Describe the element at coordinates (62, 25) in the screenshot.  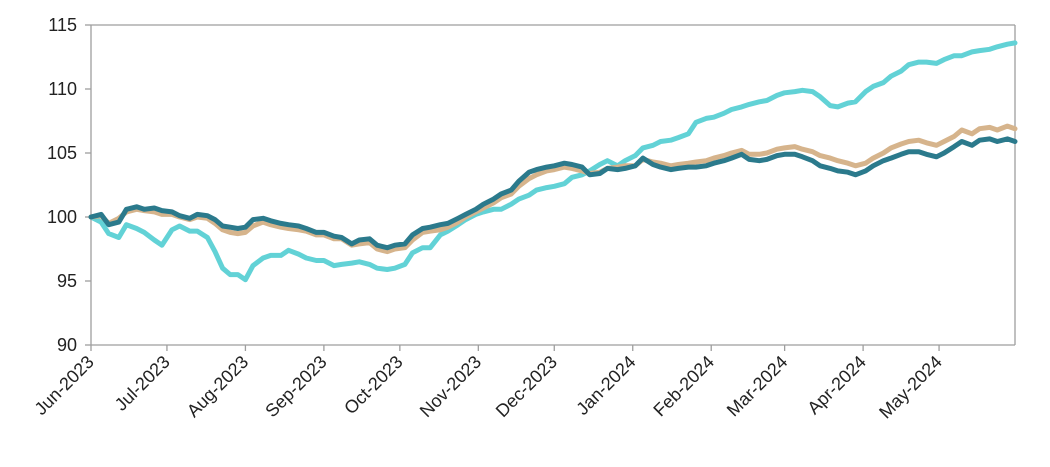
I see `y-tick-label: 115` at that location.